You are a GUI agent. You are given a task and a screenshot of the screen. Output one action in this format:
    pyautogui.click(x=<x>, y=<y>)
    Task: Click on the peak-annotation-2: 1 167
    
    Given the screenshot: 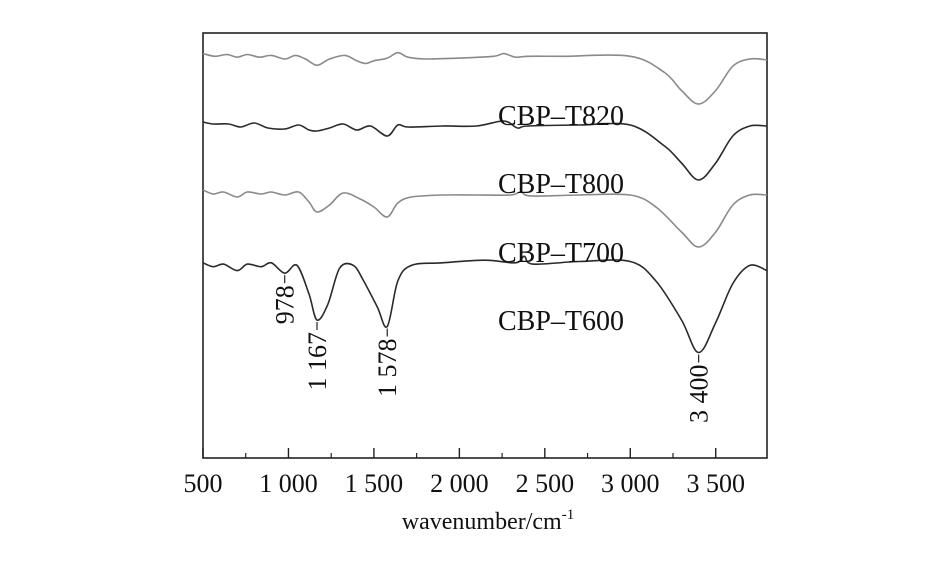 What is the action you would take?
    pyautogui.click(x=317, y=356)
    